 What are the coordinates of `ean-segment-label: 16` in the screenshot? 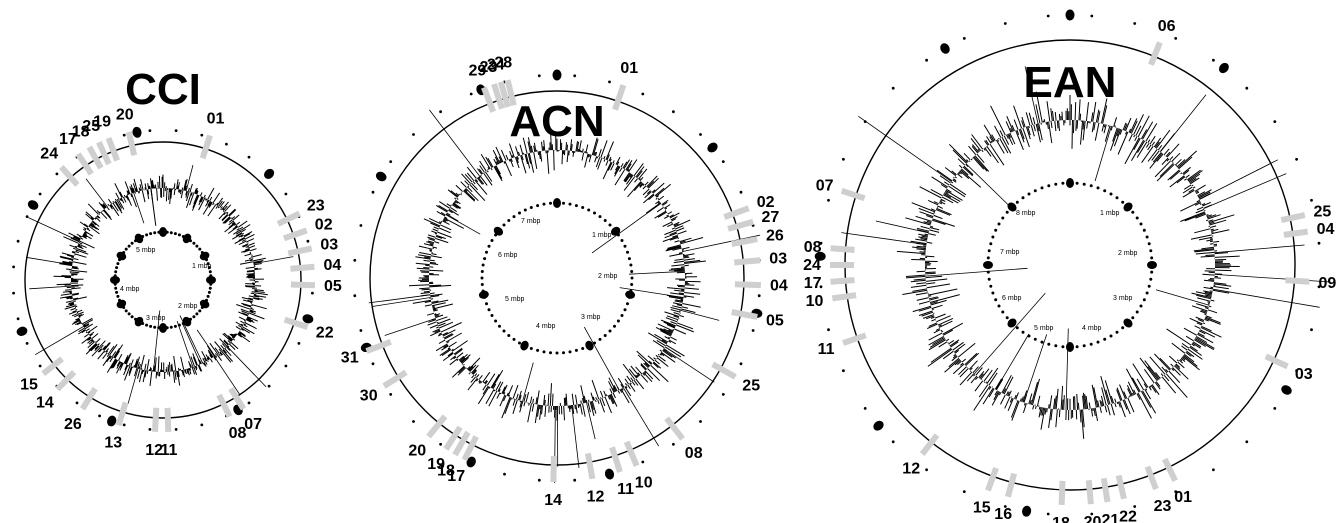 It's located at (1003, 514).